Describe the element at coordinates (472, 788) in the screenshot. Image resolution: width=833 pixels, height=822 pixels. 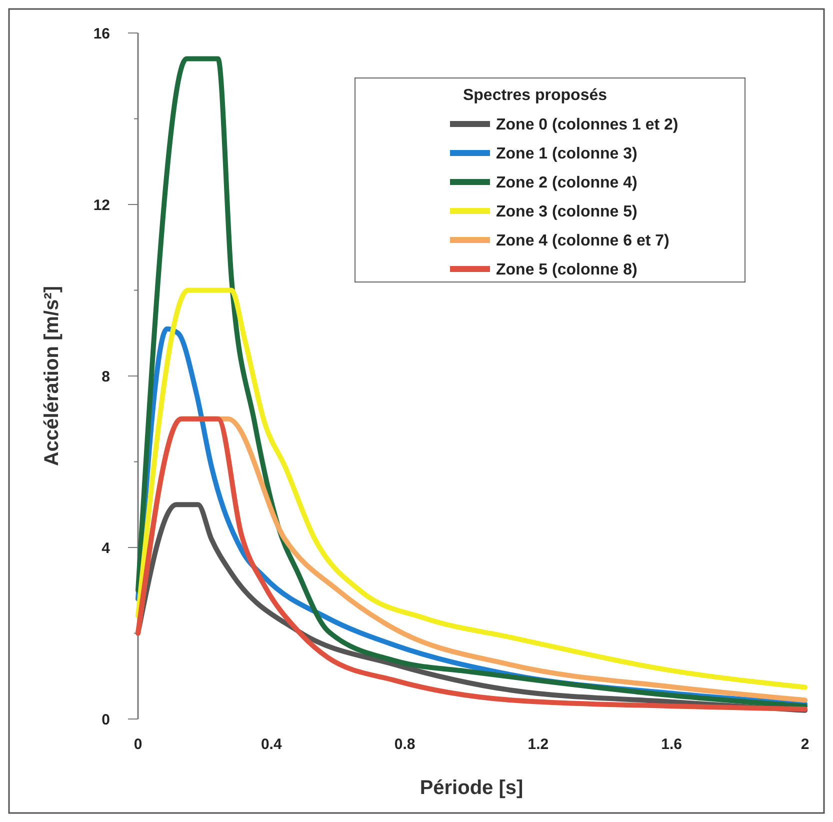
I see `x-axis-title: Période [s]` at that location.